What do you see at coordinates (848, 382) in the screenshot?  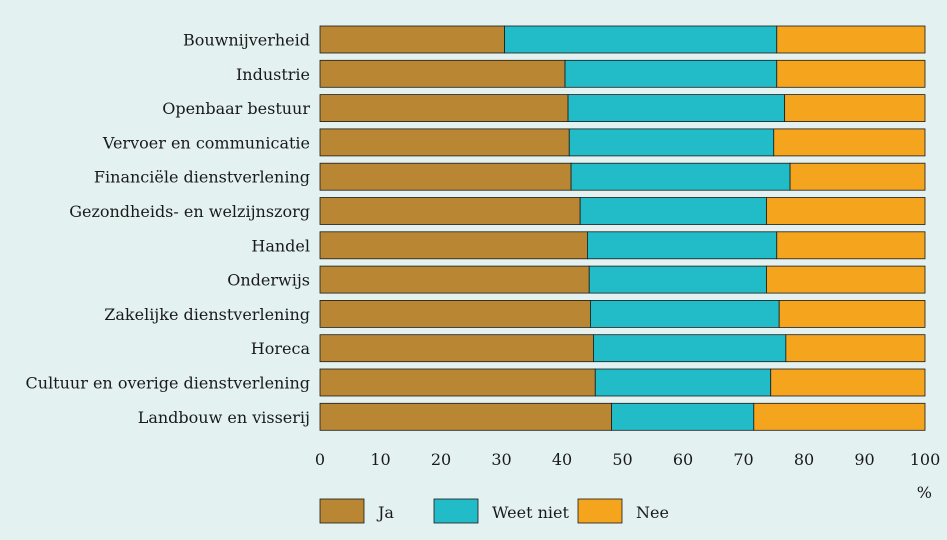 I see `bar-nee-cultuur-en-overige-dienstverlening` at bounding box center [848, 382].